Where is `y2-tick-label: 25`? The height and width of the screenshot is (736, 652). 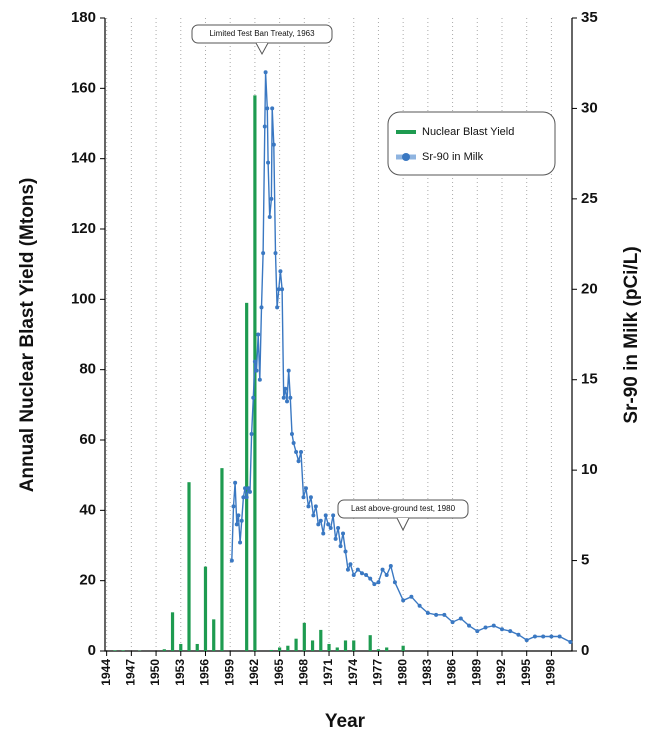 y2-tick-label: 25 is located at coordinates (589, 198).